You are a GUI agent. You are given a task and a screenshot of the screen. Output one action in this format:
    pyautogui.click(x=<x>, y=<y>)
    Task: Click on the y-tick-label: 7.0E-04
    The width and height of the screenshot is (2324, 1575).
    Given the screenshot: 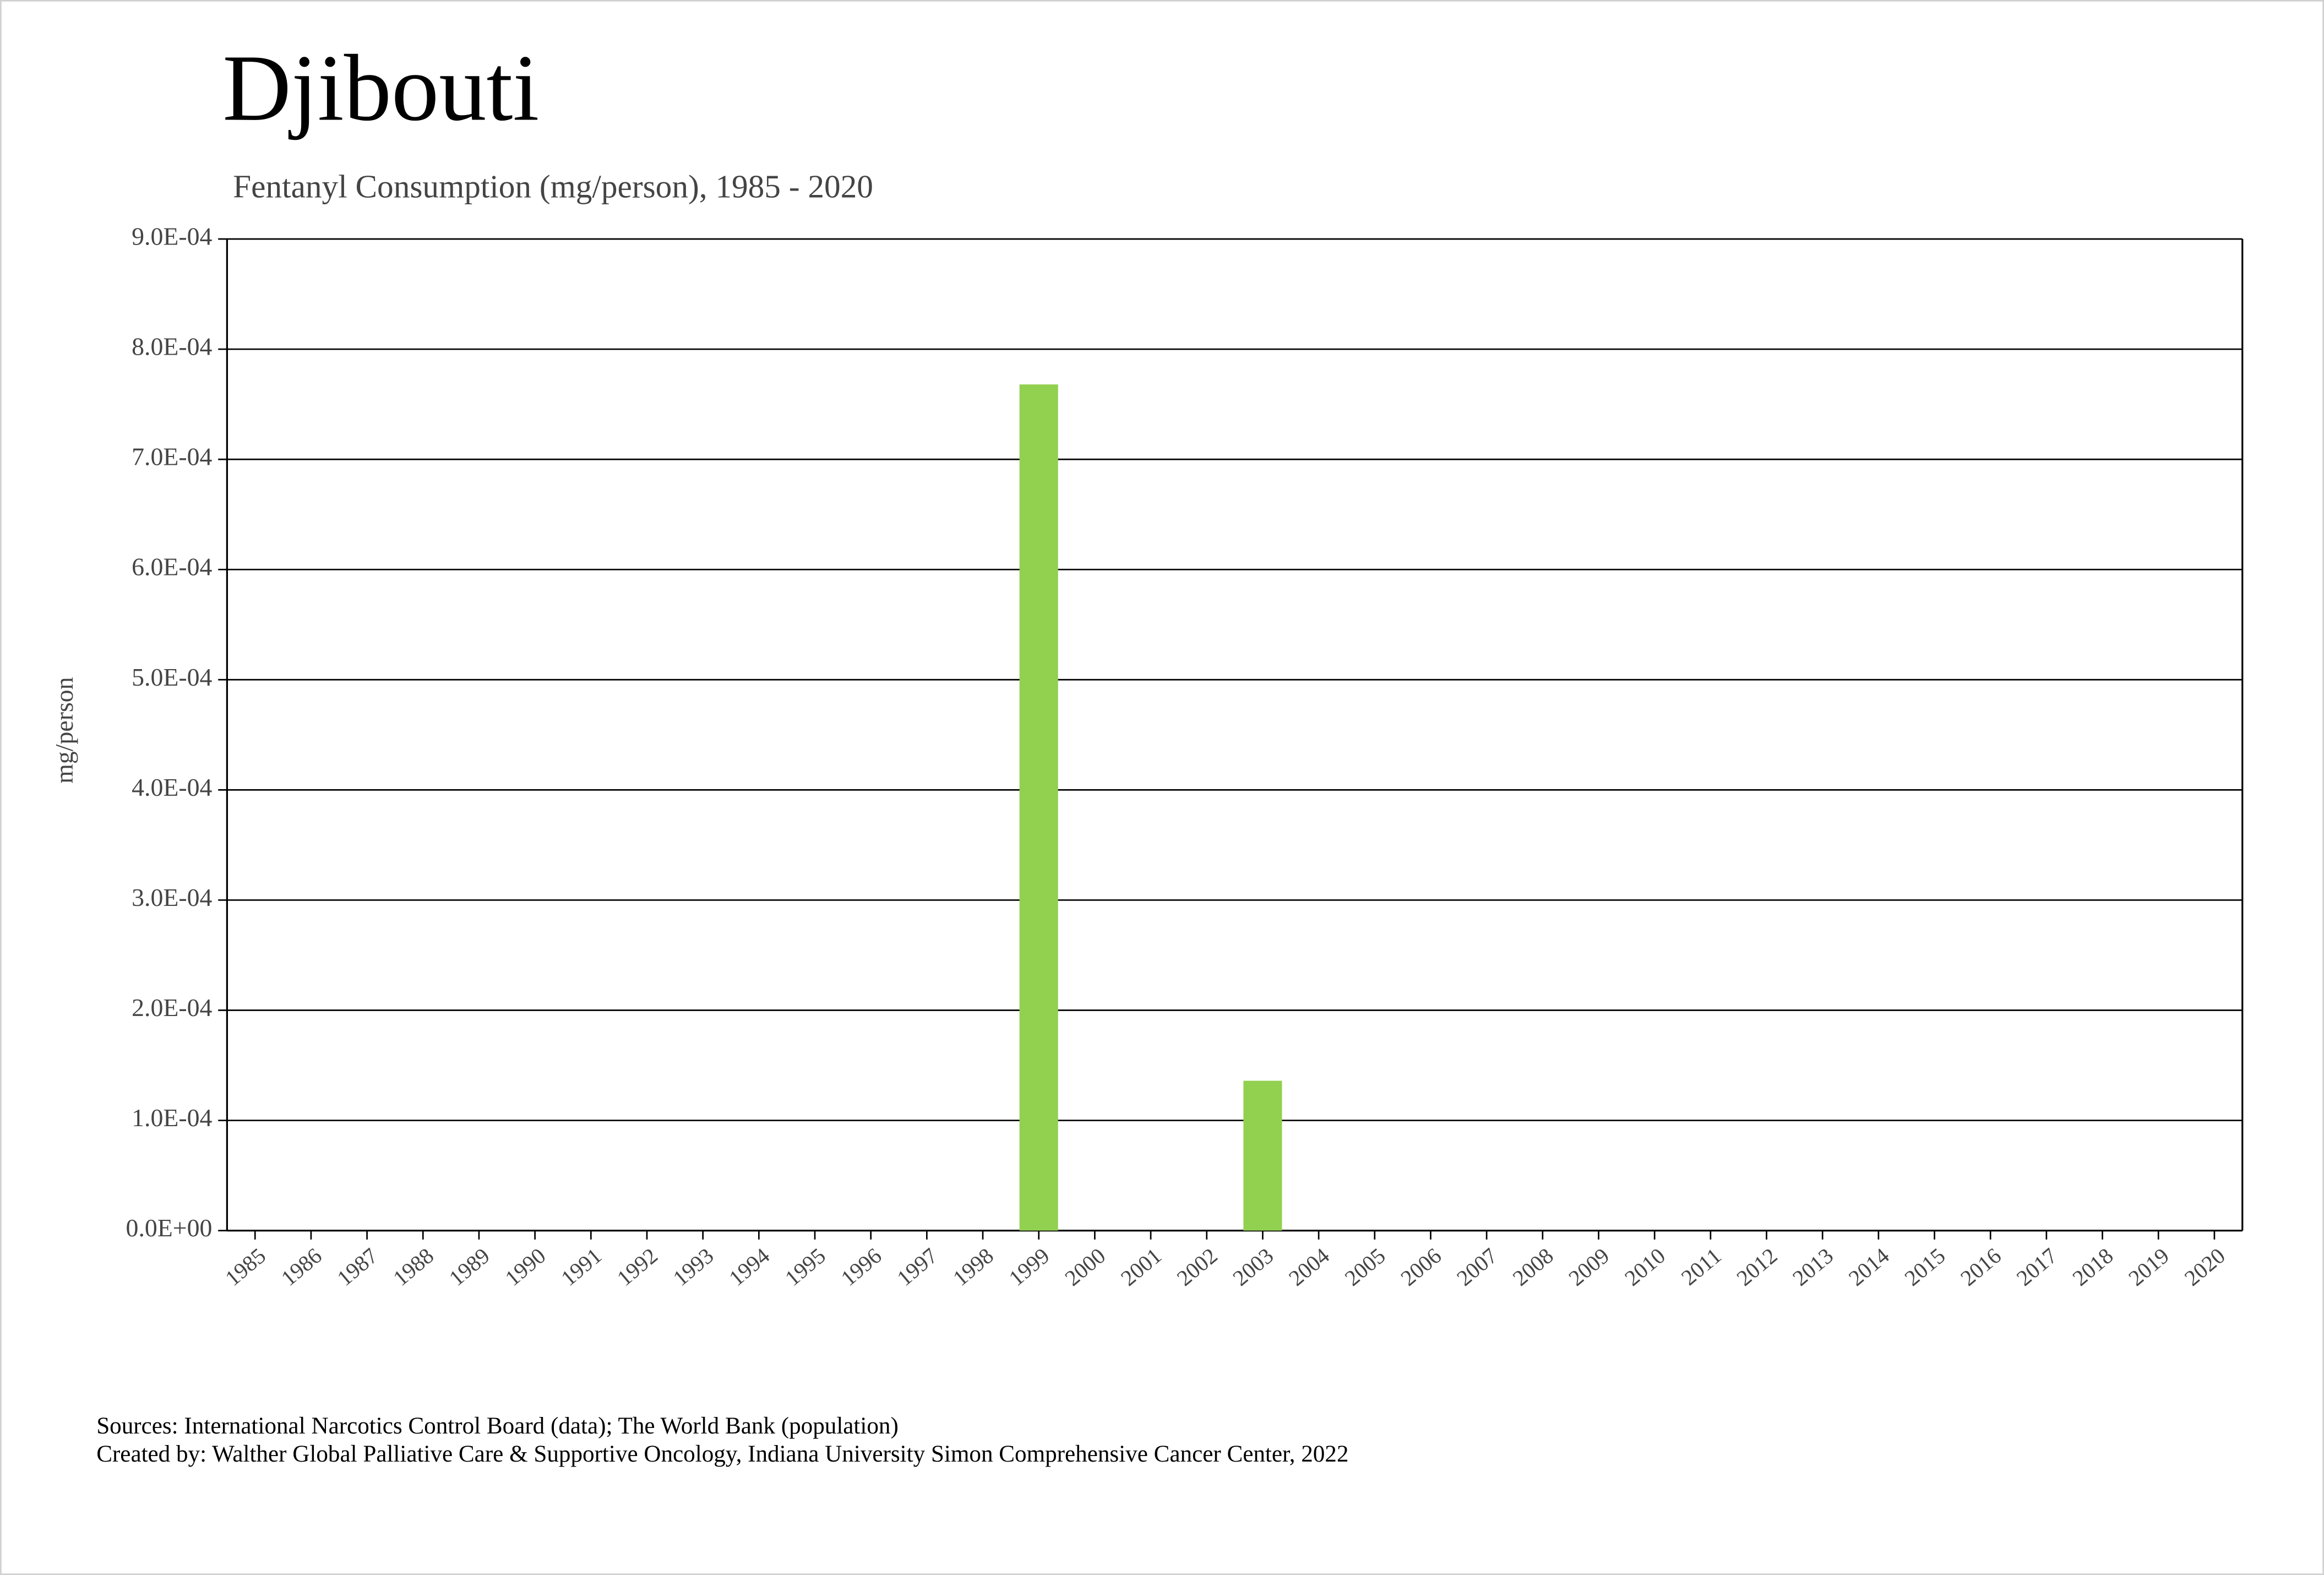 What is the action you would take?
    pyautogui.click(x=172, y=457)
    